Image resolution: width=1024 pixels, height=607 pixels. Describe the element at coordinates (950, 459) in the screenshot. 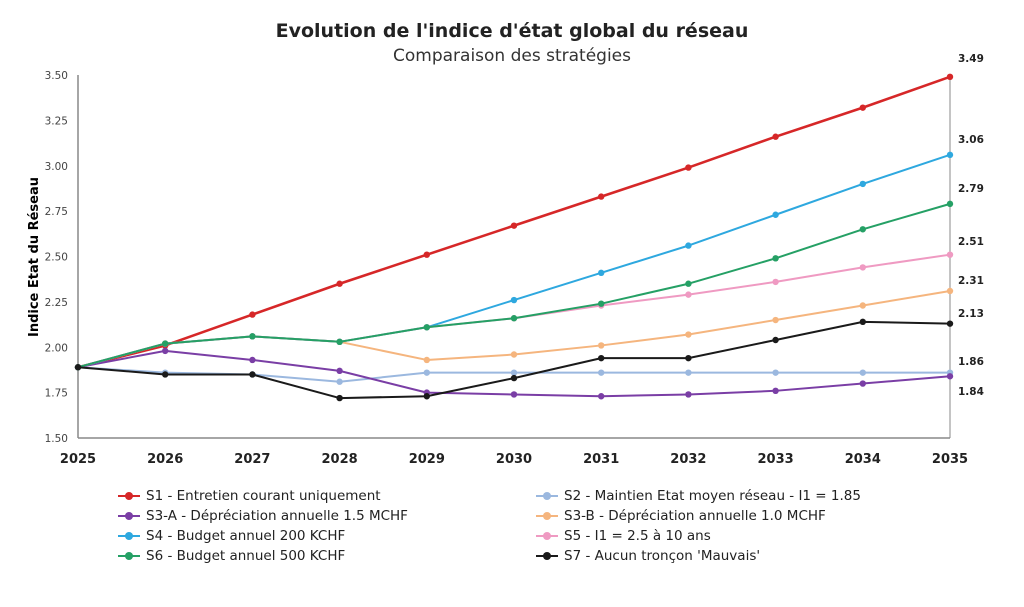

I see `x-tick-label: 2035` at that location.